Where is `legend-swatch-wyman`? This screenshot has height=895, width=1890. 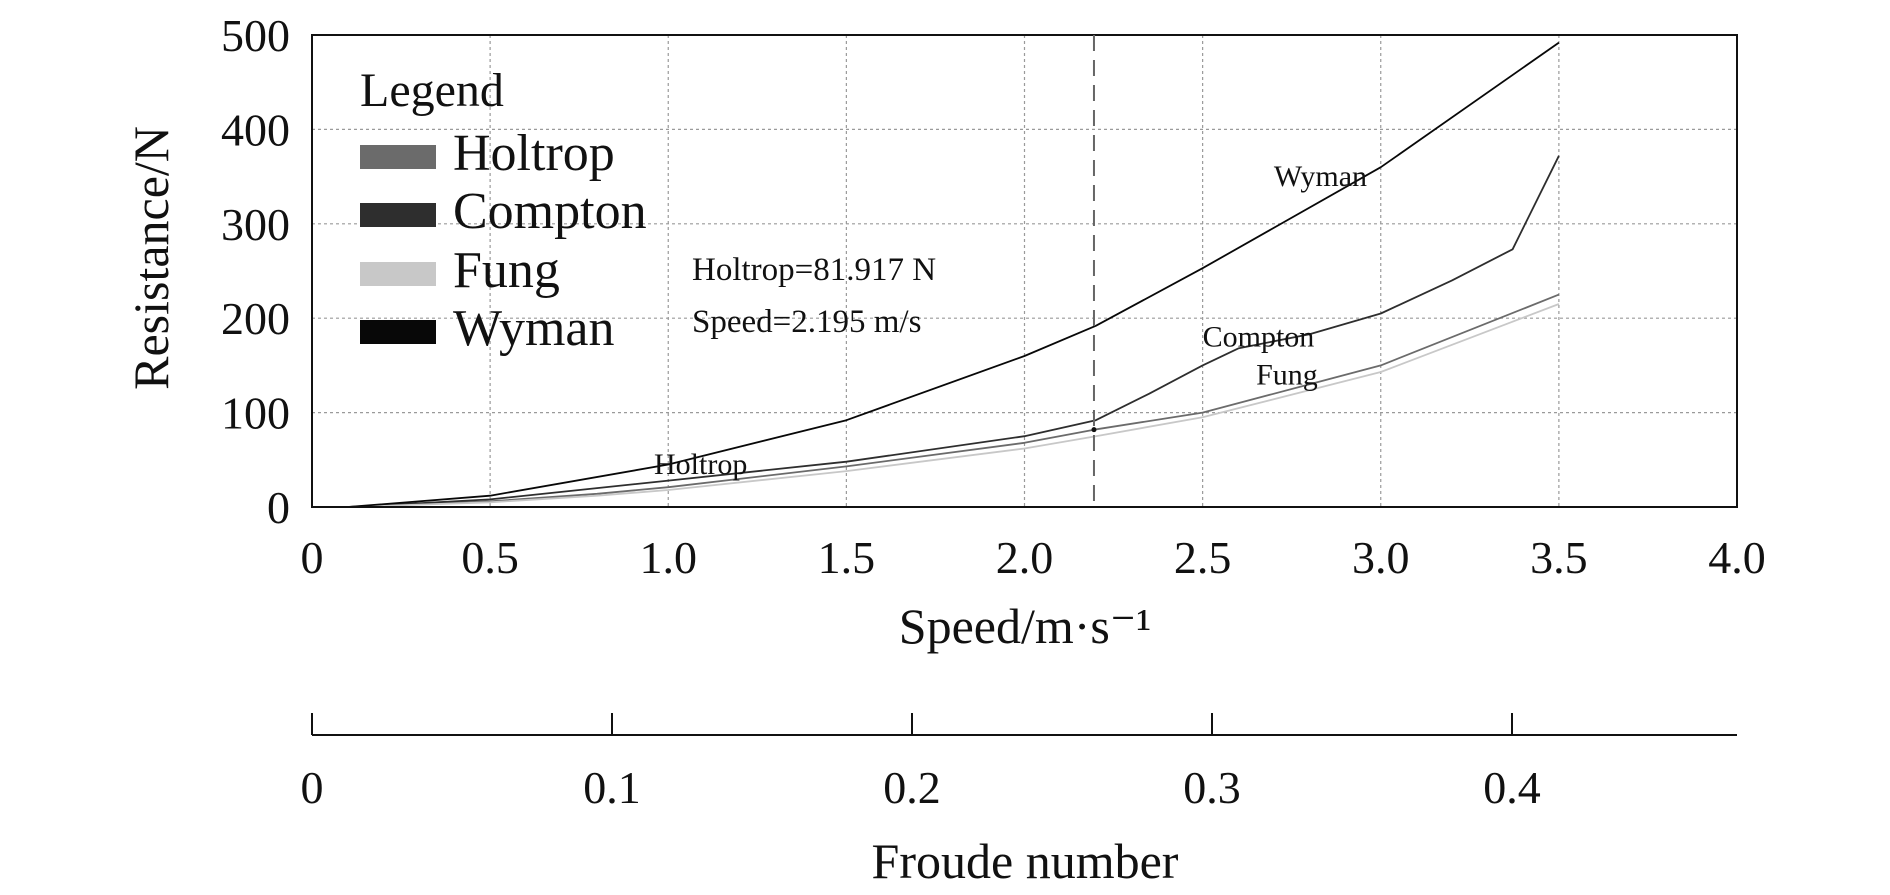 legend-swatch-wyman is located at coordinates (398, 332).